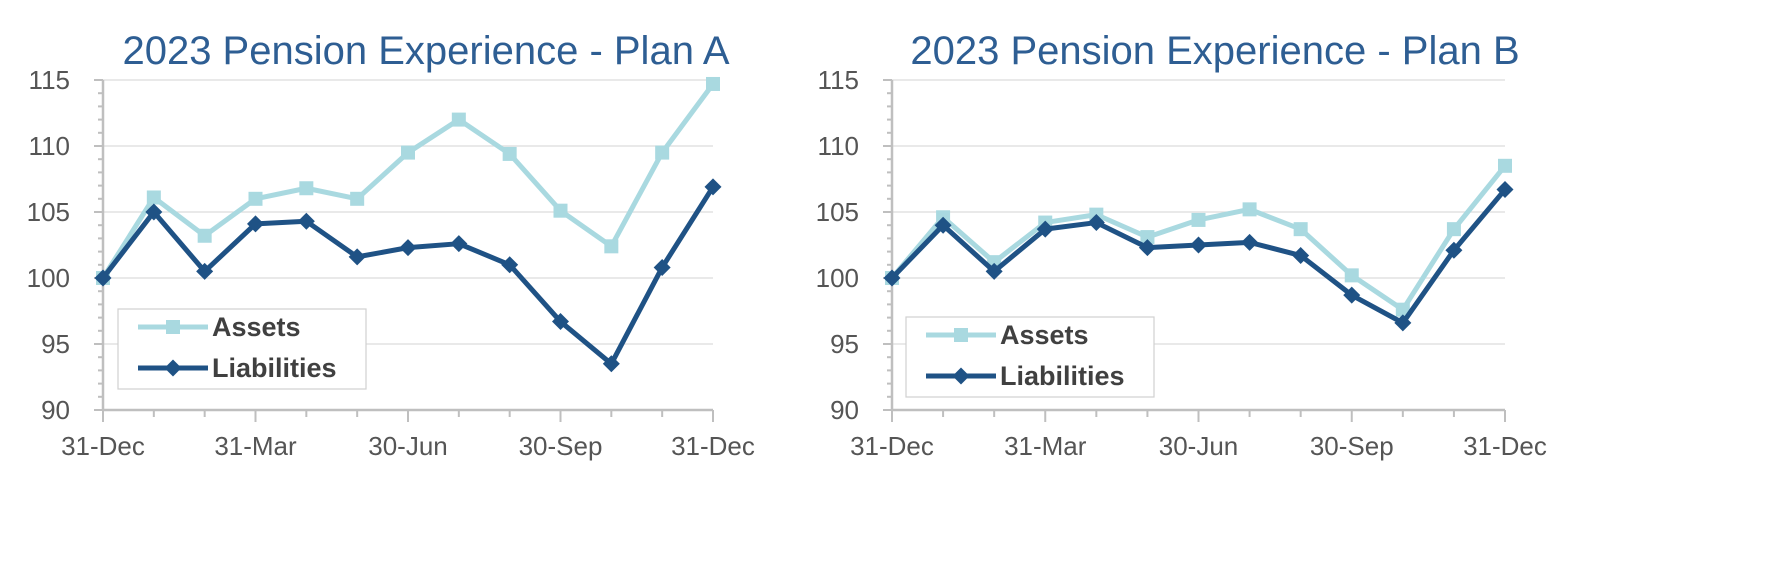 The height and width of the screenshot is (561, 1771). I want to click on chart-title: 2023 Pension Experience - Plan A, so click(425, 51).